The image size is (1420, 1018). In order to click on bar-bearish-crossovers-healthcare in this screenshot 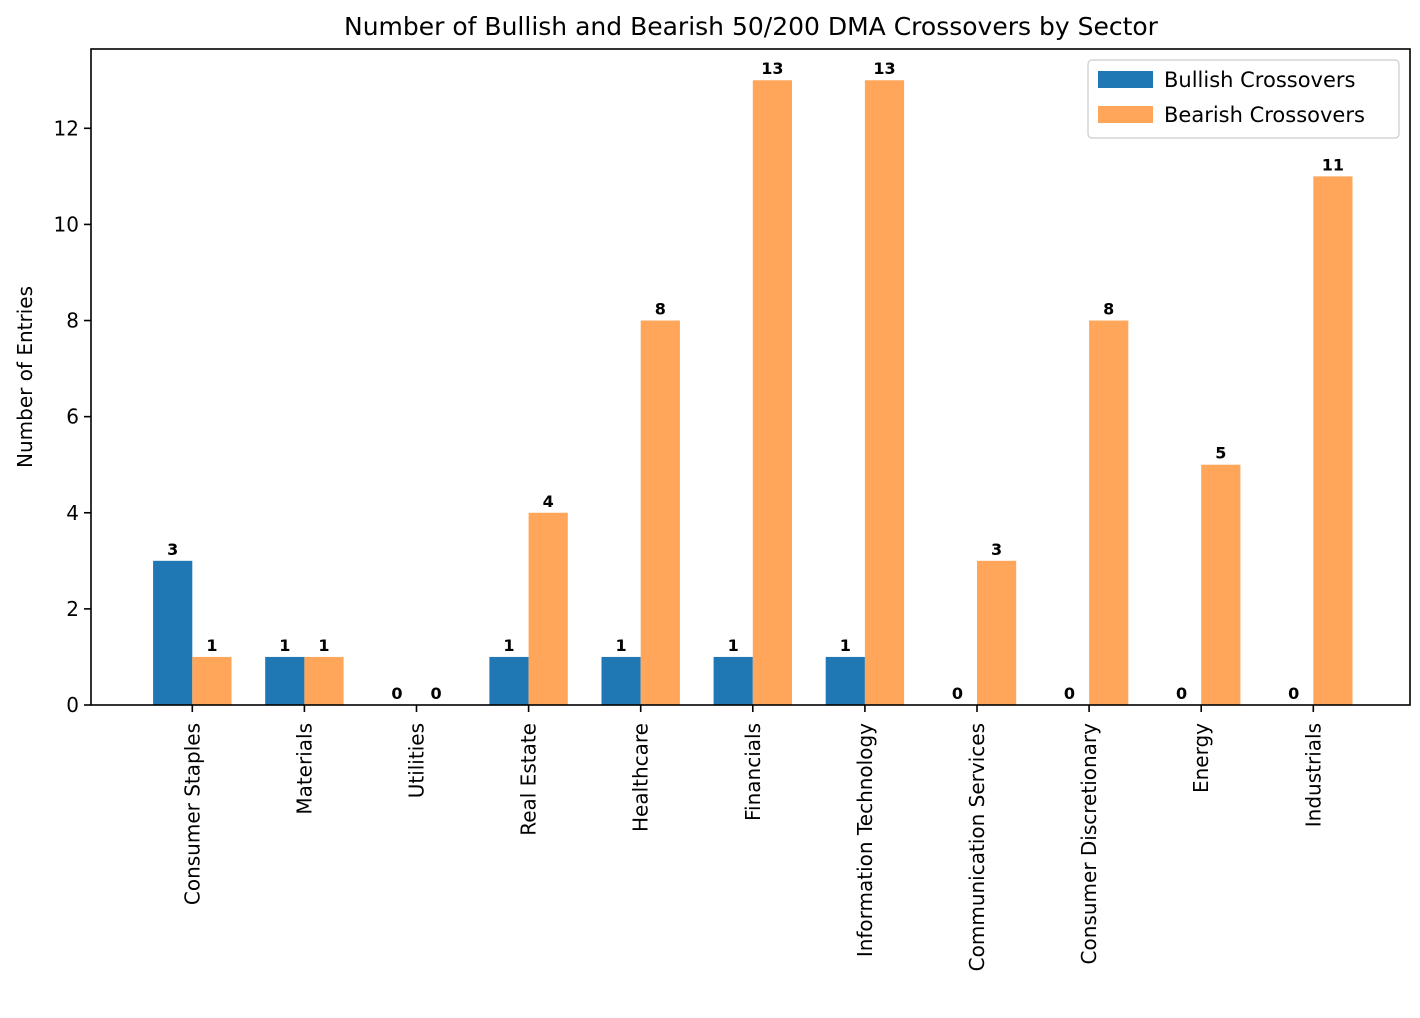, I will do `click(660, 512)`.